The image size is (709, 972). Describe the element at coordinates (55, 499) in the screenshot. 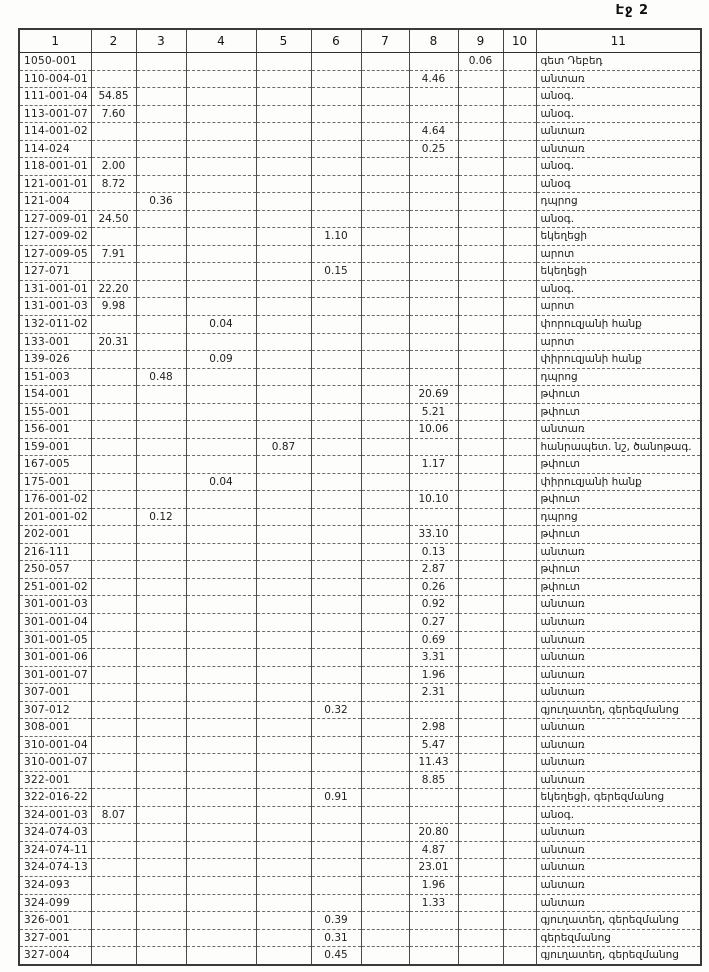

I see `cell-parcel-code: 176-001-02` at that location.